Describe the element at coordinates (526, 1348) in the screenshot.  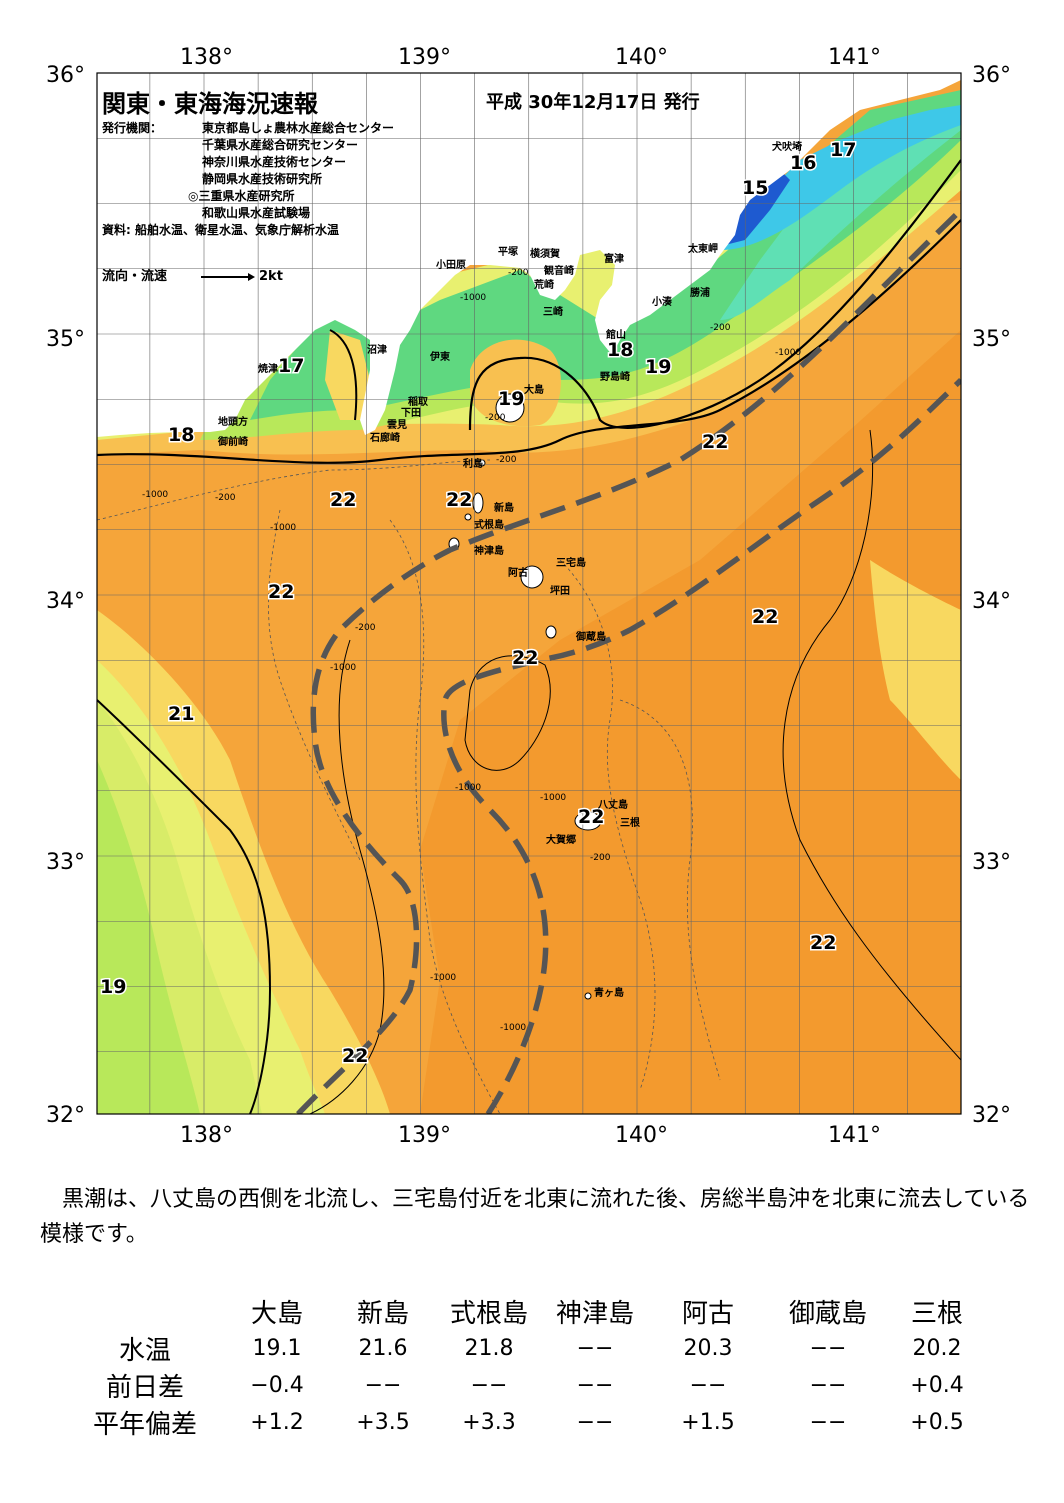
I see `table-row: 水温 19.1 21.6 21.8 −− 20.3 −− 20.2` at that location.